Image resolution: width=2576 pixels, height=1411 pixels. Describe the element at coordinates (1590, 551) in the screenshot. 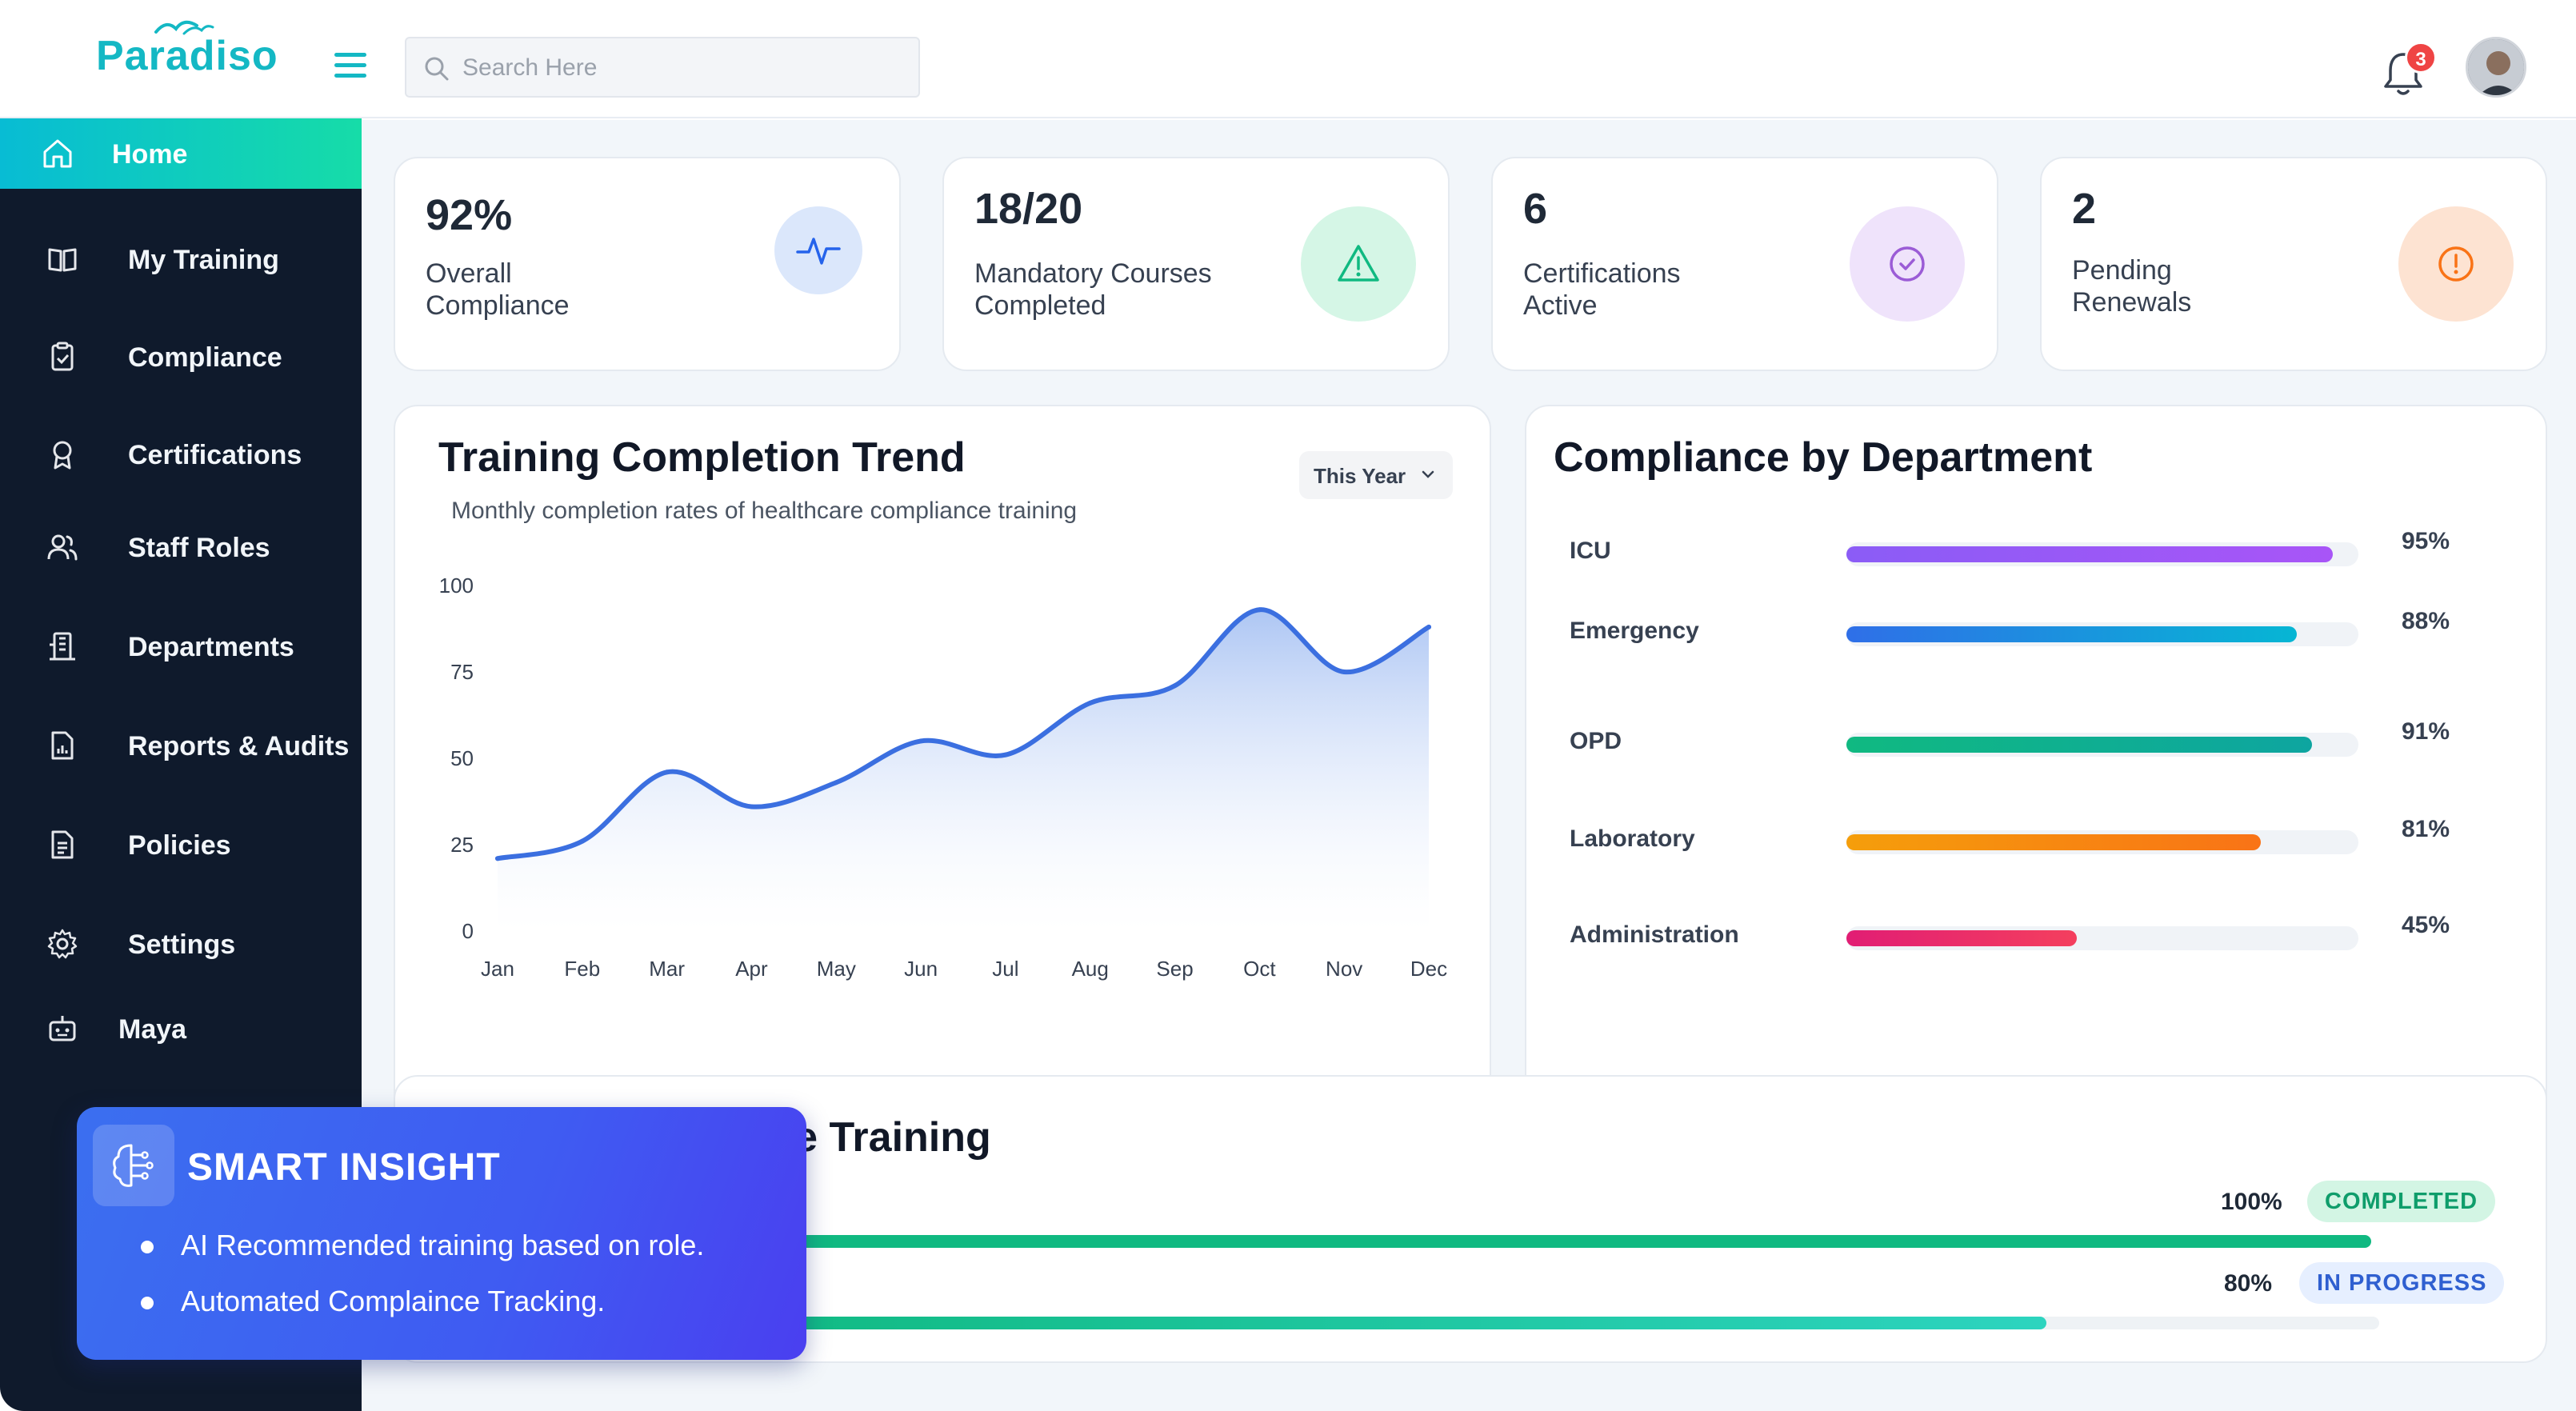

I see `department-name: ICU` at that location.